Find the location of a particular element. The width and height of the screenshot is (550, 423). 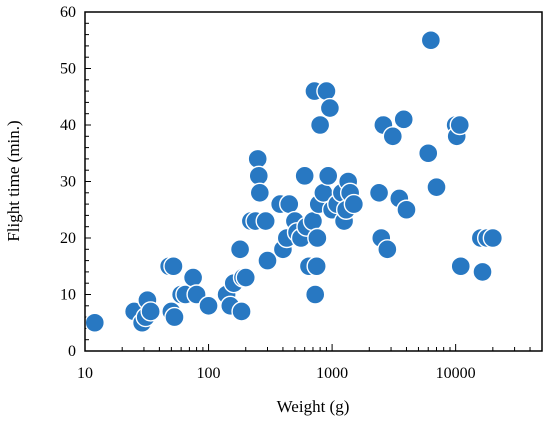

y-tick-label: 10 is located at coordinates (68, 295).